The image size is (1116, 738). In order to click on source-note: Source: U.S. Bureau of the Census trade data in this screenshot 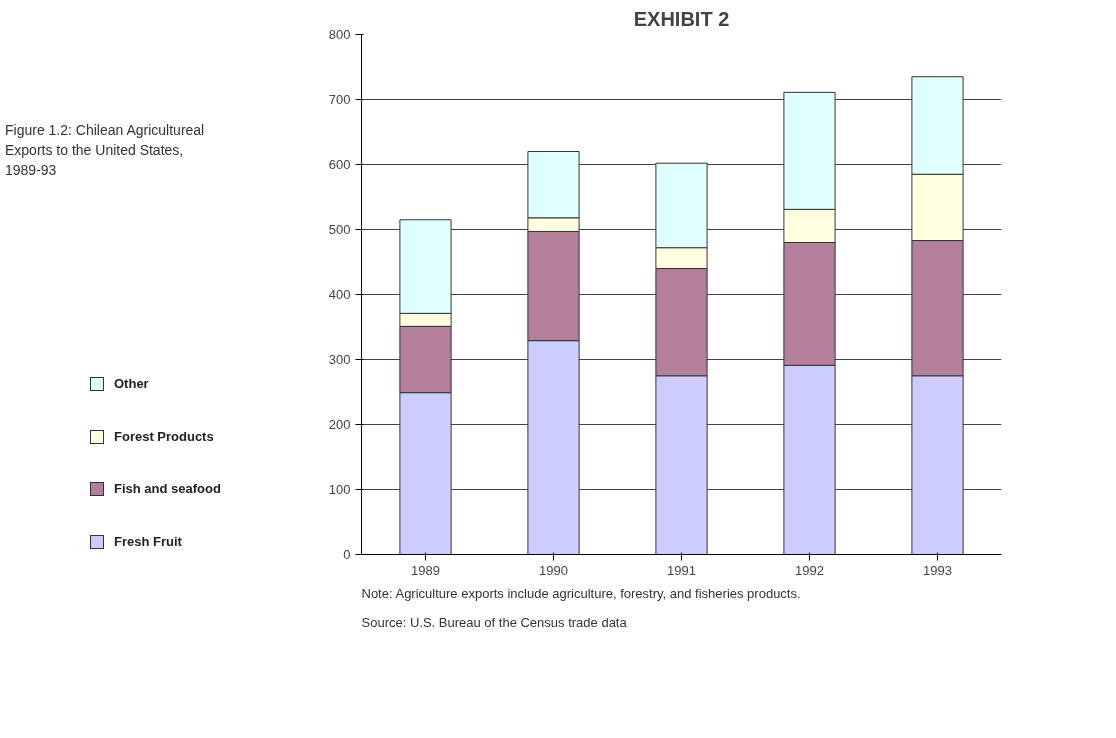, I will do `click(494, 622)`.